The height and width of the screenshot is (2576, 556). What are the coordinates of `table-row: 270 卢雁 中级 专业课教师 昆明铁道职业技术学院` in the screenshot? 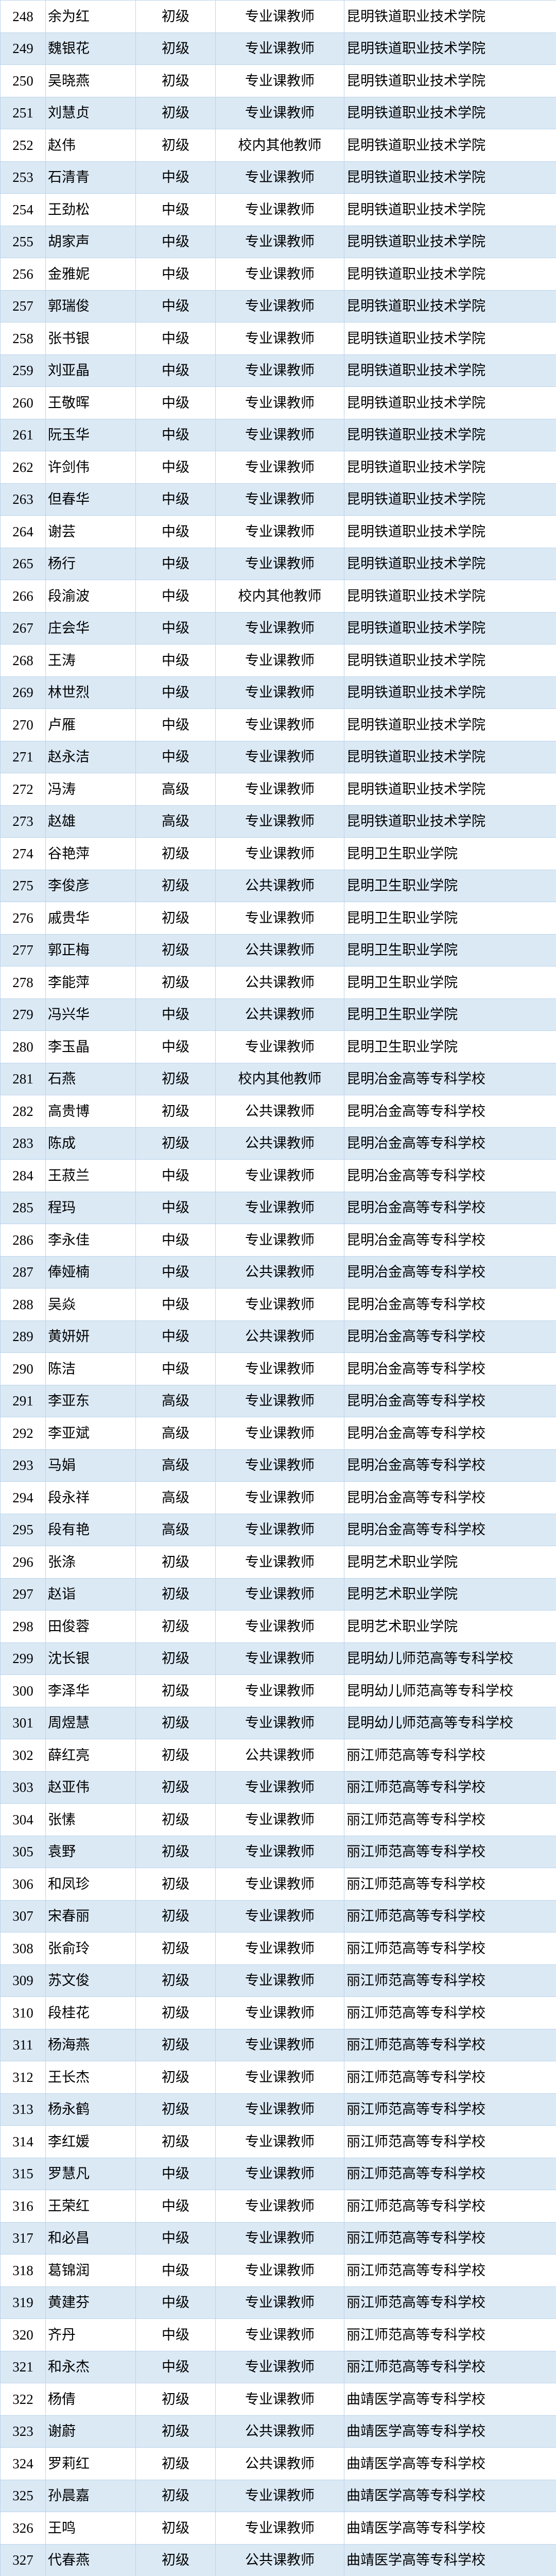 It's located at (278, 724).